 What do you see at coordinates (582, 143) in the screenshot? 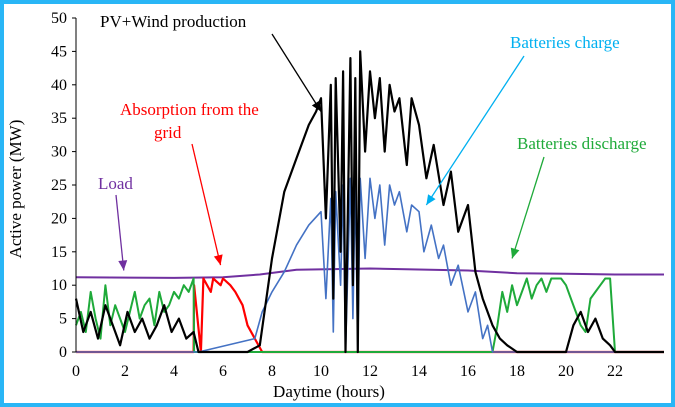
I see `annotation-discharge: Batteries discharge` at bounding box center [582, 143].